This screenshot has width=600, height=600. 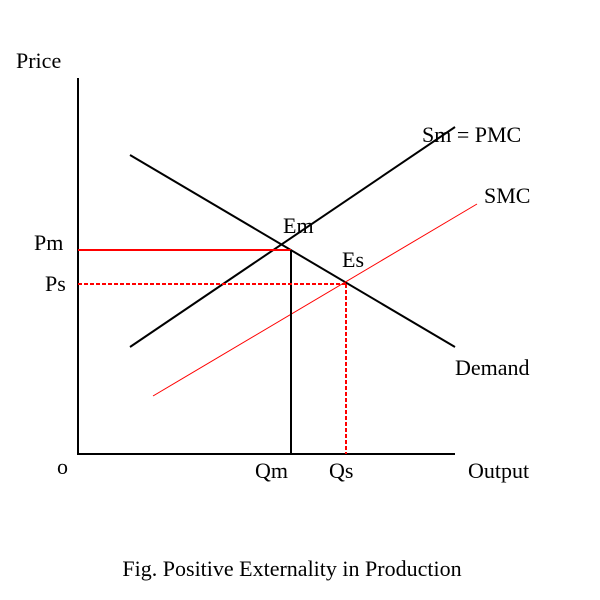 What do you see at coordinates (48, 242) in the screenshot?
I see `pm-label: Pm` at bounding box center [48, 242].